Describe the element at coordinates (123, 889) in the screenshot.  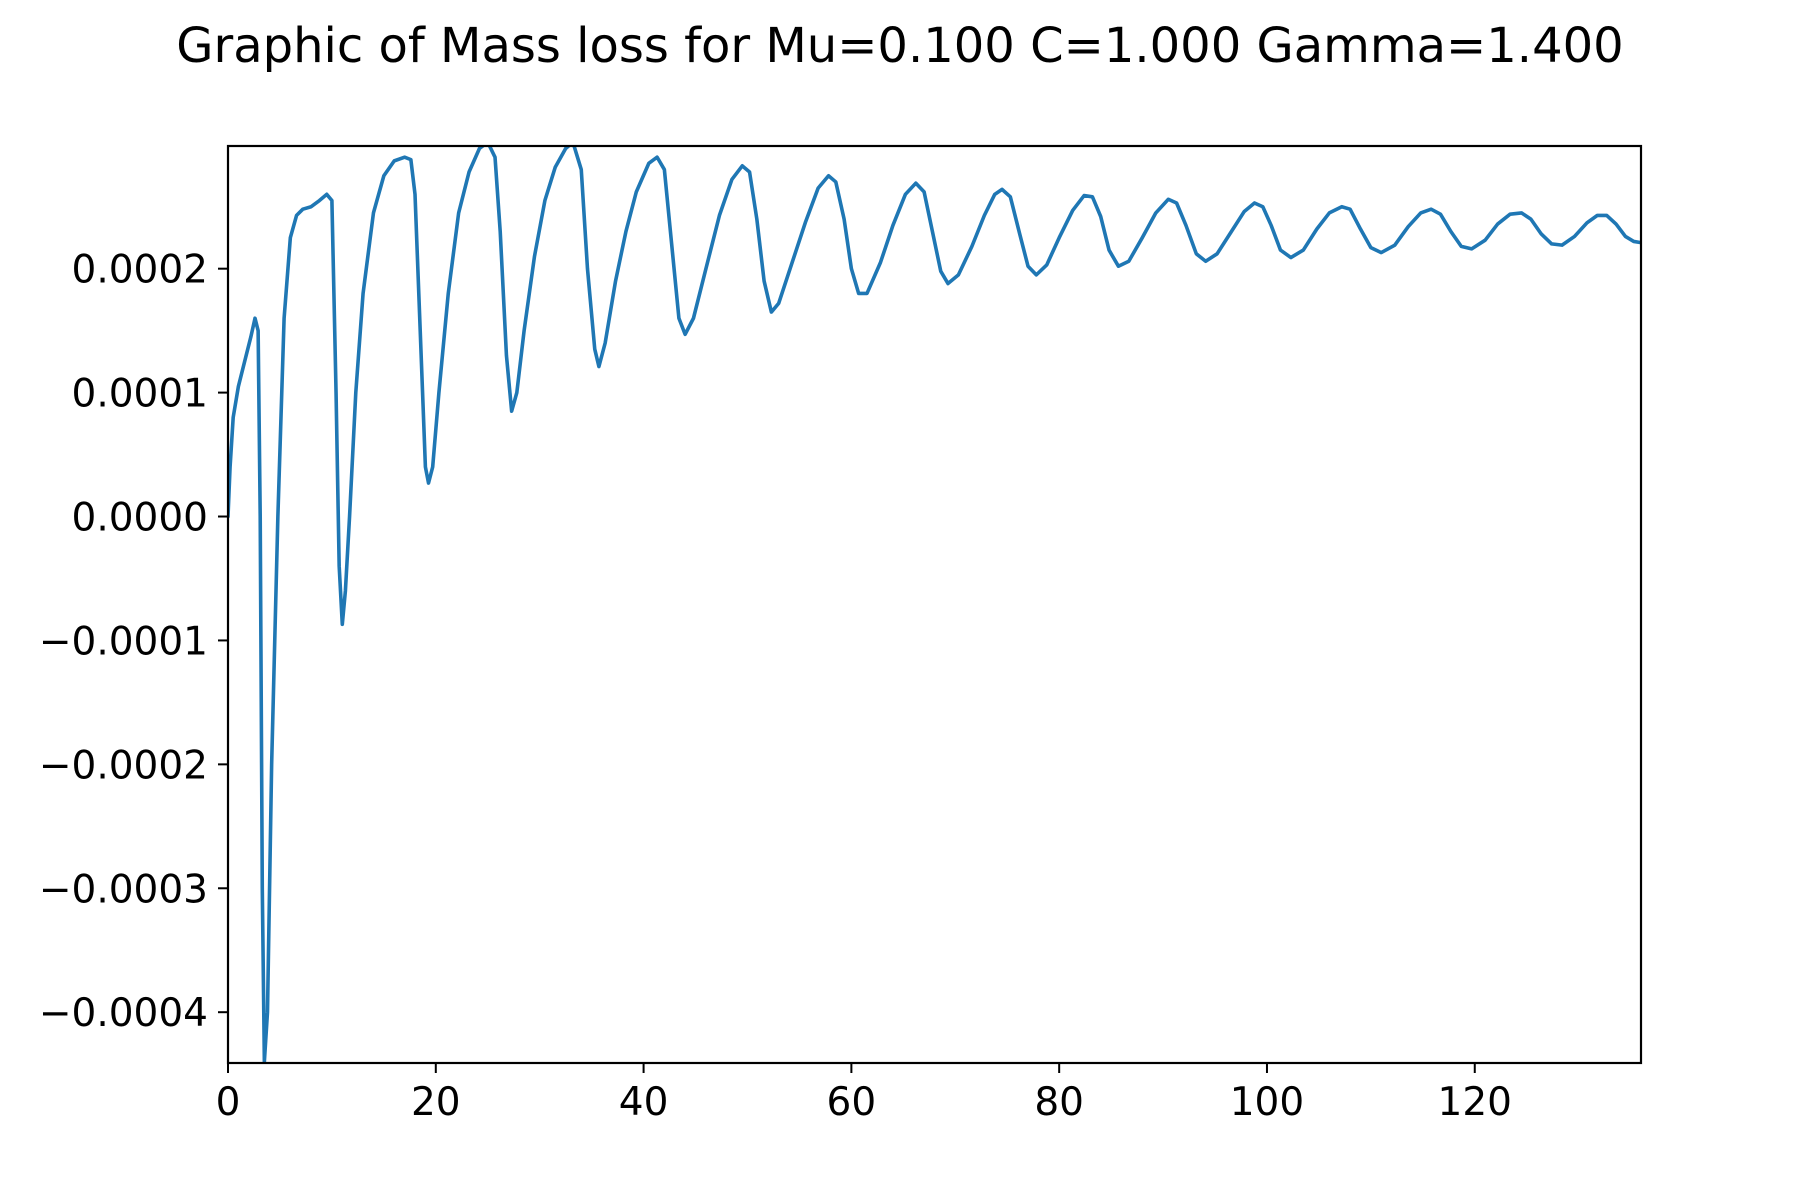
I see `y-tick-label: −0.0003` at that location.